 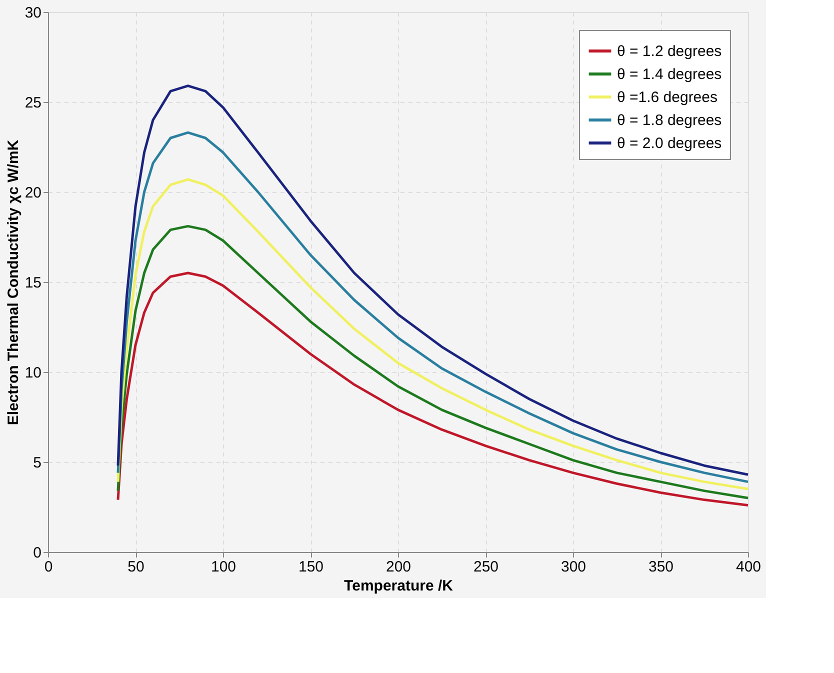 What do you see at coordinates (33, 373) in the screenshot?
I see `y-tick-label: 10` at bounding box center [33, 373].